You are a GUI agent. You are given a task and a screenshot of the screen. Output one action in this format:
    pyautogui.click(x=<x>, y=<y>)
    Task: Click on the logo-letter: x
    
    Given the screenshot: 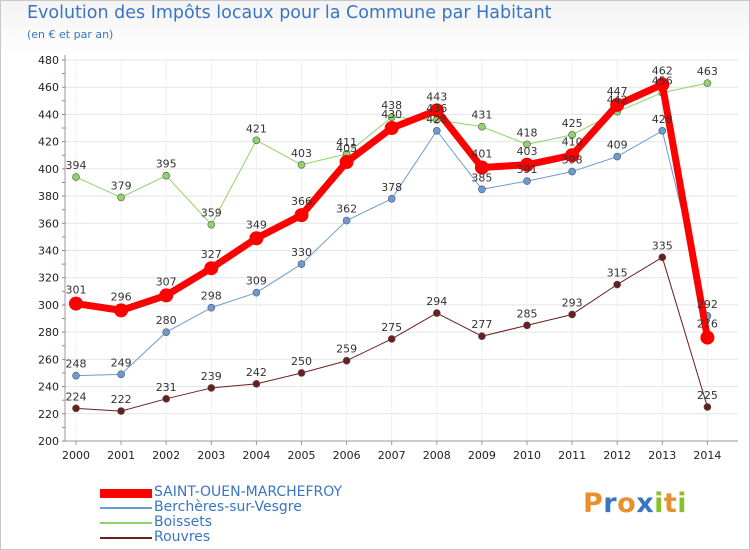 What is the action you would take?
    pyautogui.click(x=645, y=503)
    